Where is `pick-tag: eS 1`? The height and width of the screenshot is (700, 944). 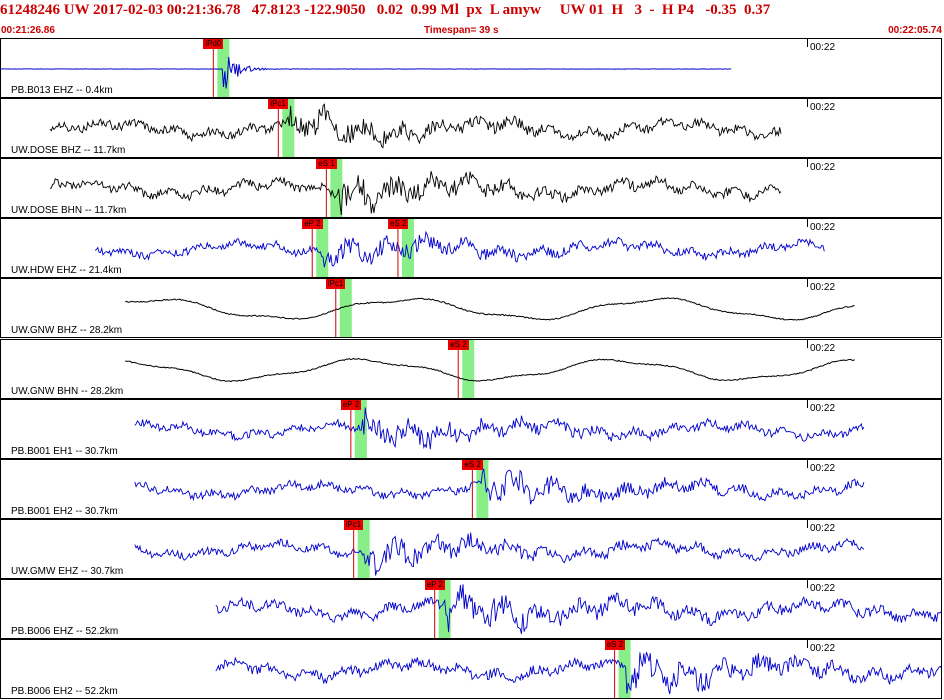
pick-tag: eS 1 is located at coordinates (326, 164).